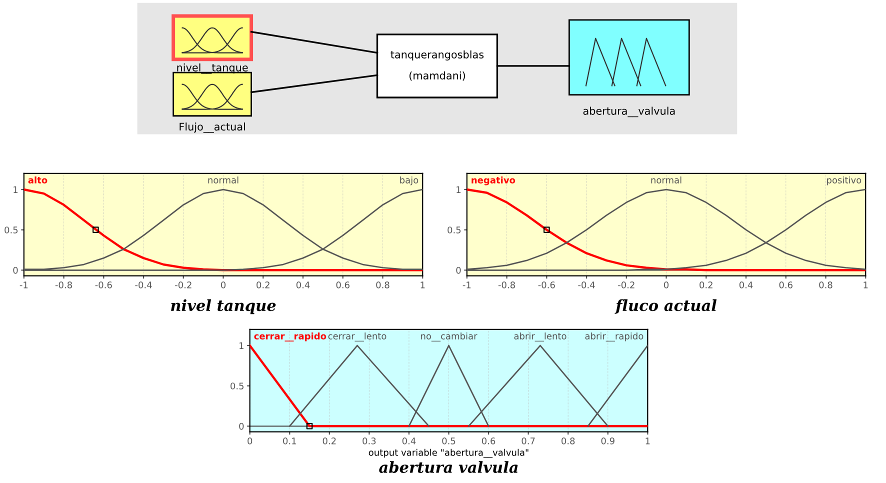 This screenshot has height=483, width=886. What do you see at coordinates (665, 306) in the screenshot?
I see `text: fluco actual` at bounding box center [665, 306].